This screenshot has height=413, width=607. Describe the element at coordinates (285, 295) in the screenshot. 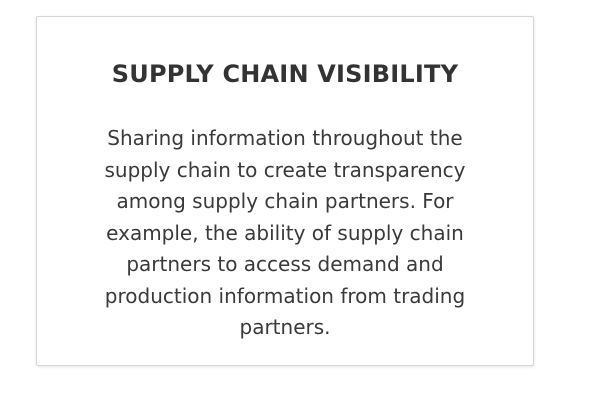

I see `card-description-line: production information from trading` at that location.